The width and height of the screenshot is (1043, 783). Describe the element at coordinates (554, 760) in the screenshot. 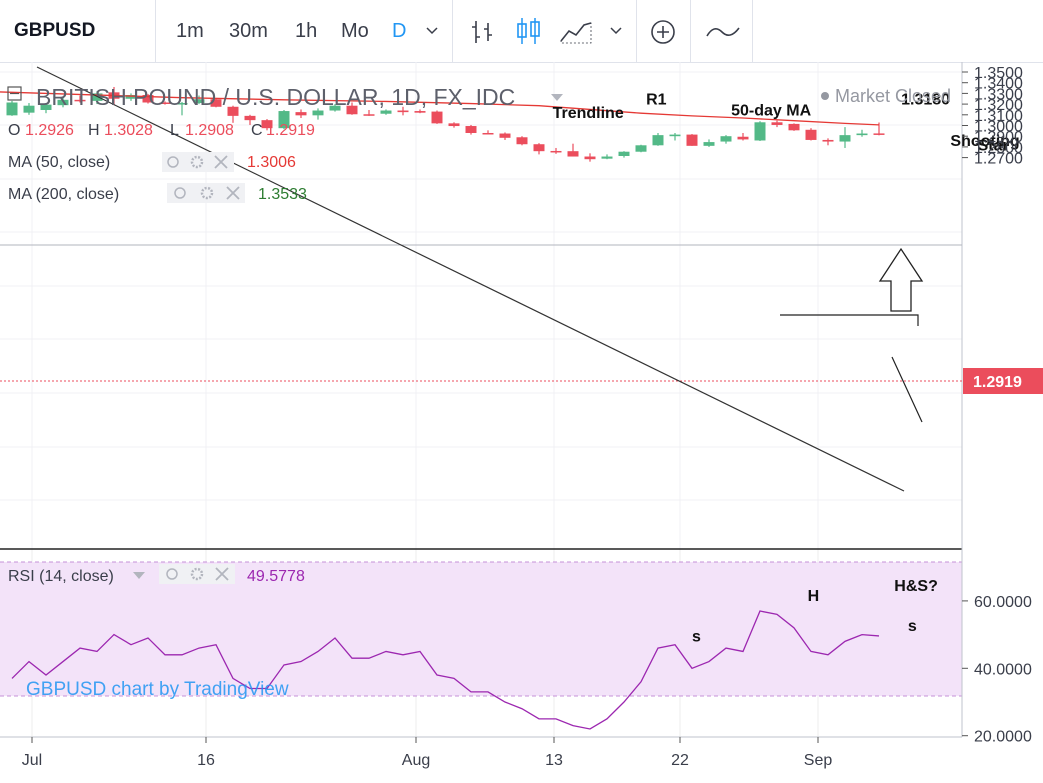

I see `time-tick-label: 13` at that location.